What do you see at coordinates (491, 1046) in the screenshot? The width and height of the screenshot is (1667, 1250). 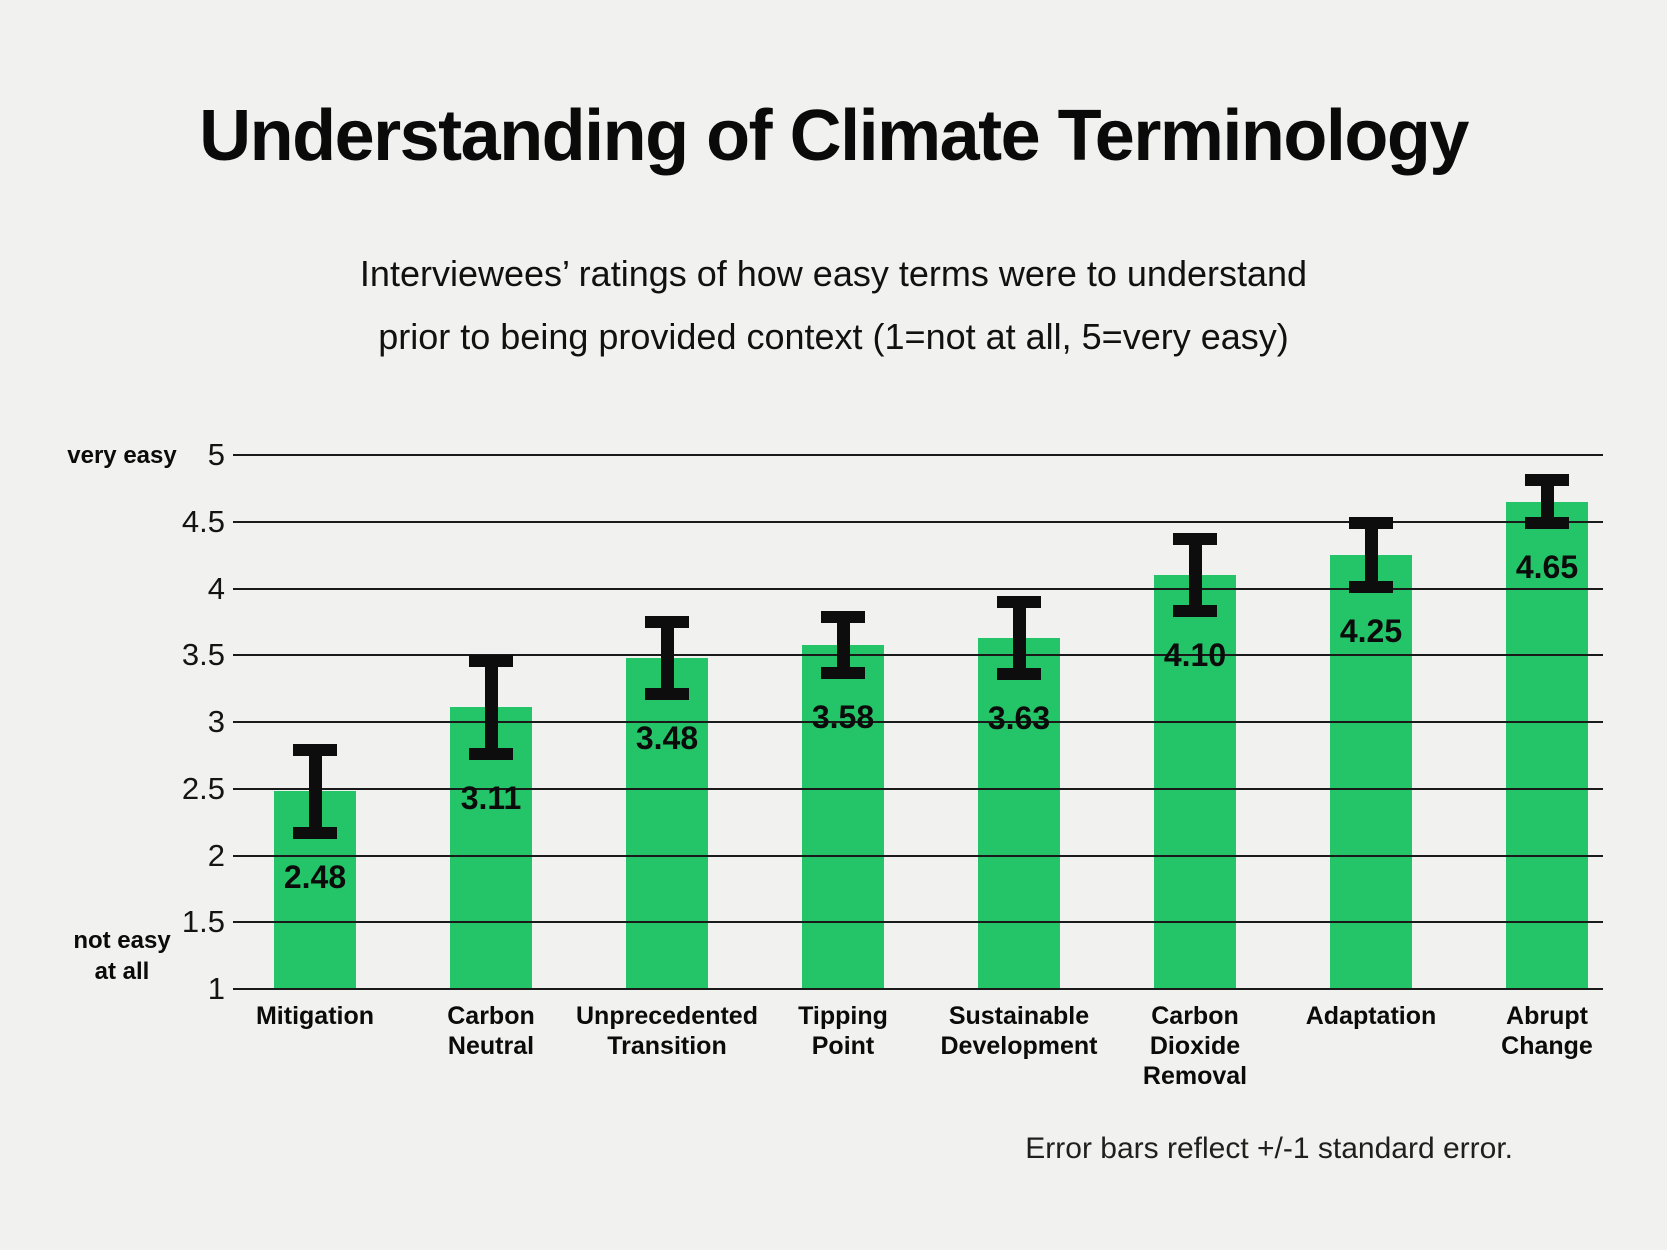 I see `category-label-line: Neutral` at bounding box center [491, 1046].